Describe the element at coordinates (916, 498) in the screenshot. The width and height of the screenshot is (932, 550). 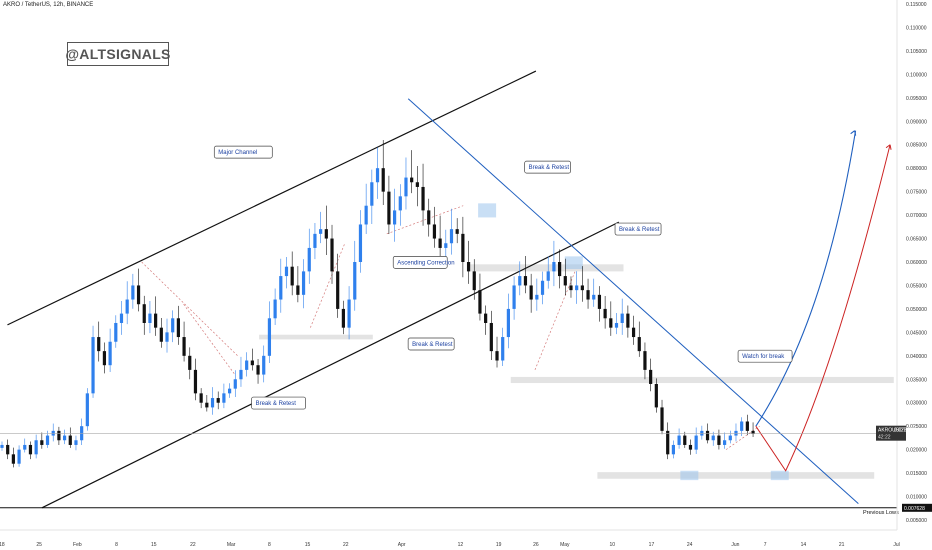
I see `y-tick-label: 0.010000` at that location.